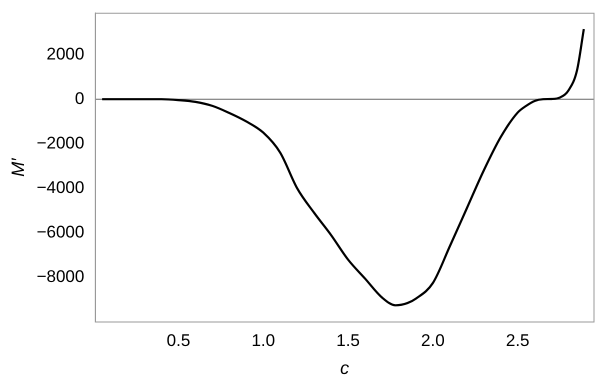 The image size is (600, 384). What do you see at coordinates (60, 232) in the screenshot?
I see `y-tick-label: −6000` at bounding box center [60, 232].